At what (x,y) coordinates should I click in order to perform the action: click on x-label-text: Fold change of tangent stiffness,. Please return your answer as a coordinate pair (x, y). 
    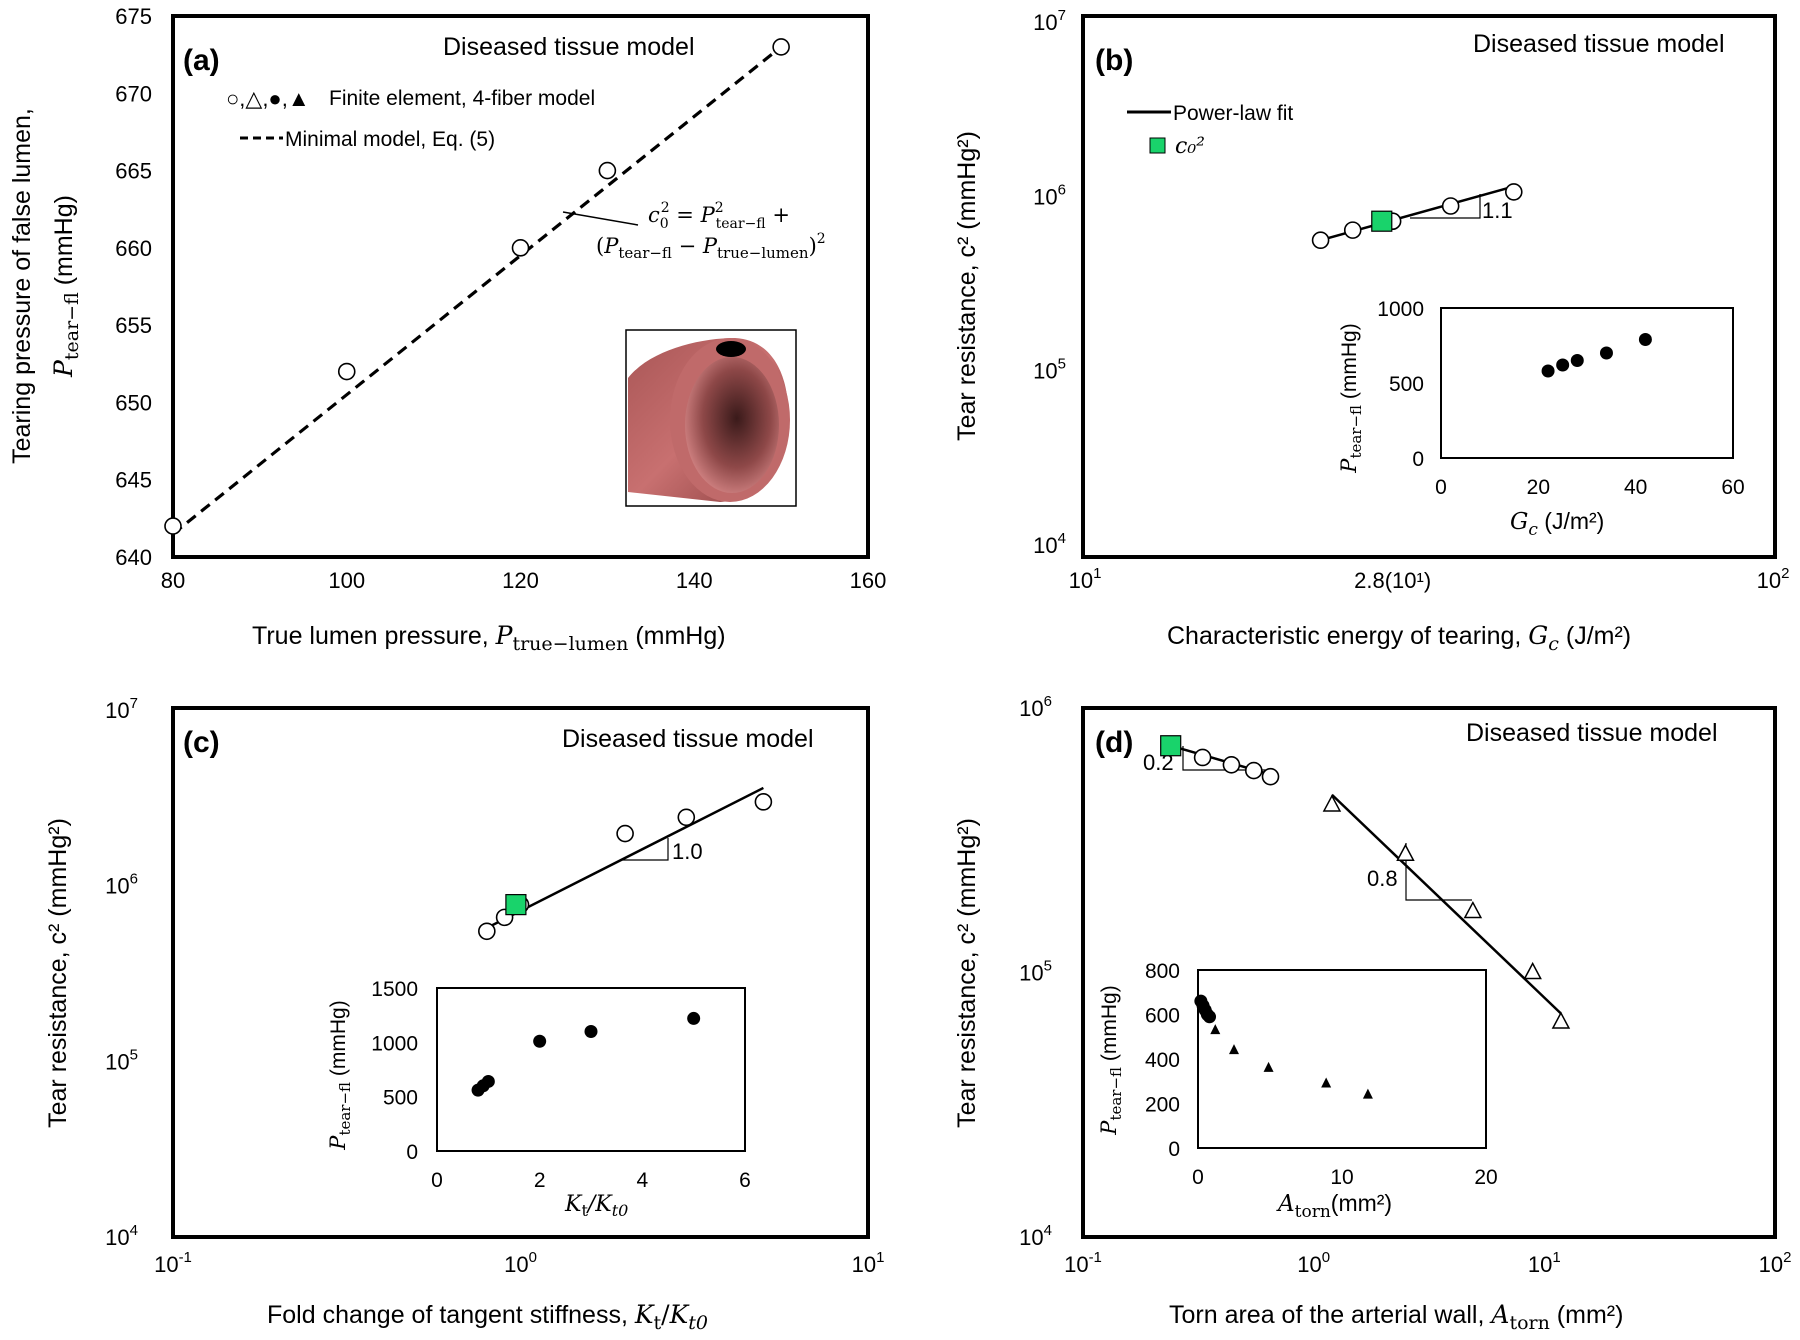
    Looking at the image, I should click on (451, 1315).